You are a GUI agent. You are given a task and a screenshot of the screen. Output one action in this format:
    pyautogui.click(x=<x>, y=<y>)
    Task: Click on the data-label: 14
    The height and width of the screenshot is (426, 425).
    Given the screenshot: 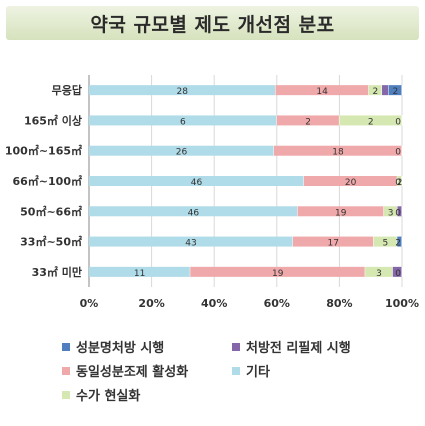 What is the action you would take?
    pyautogui.click(x=322, y=92)
    